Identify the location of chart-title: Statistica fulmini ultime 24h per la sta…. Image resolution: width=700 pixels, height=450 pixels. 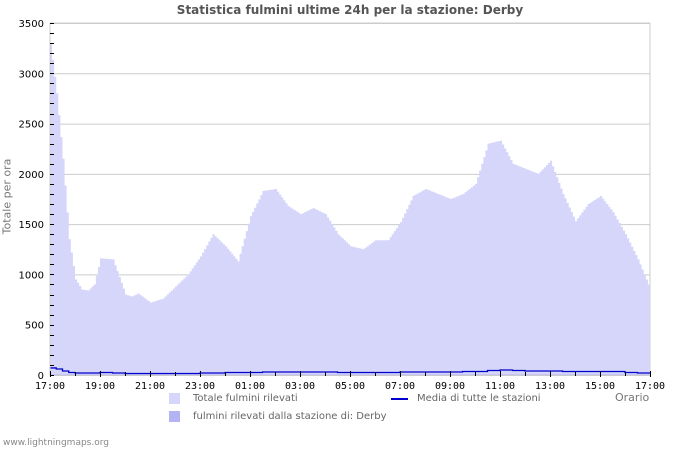
(350, 10).